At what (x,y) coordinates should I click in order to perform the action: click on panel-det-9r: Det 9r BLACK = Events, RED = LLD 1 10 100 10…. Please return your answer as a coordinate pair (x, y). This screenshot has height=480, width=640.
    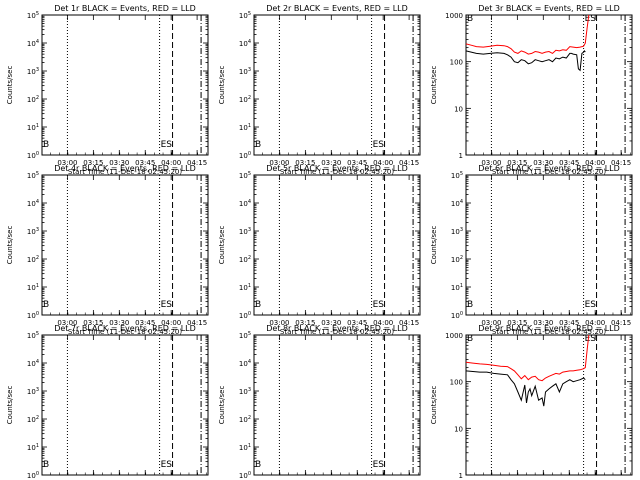
    Looking at the image, I should click on (531, 402).